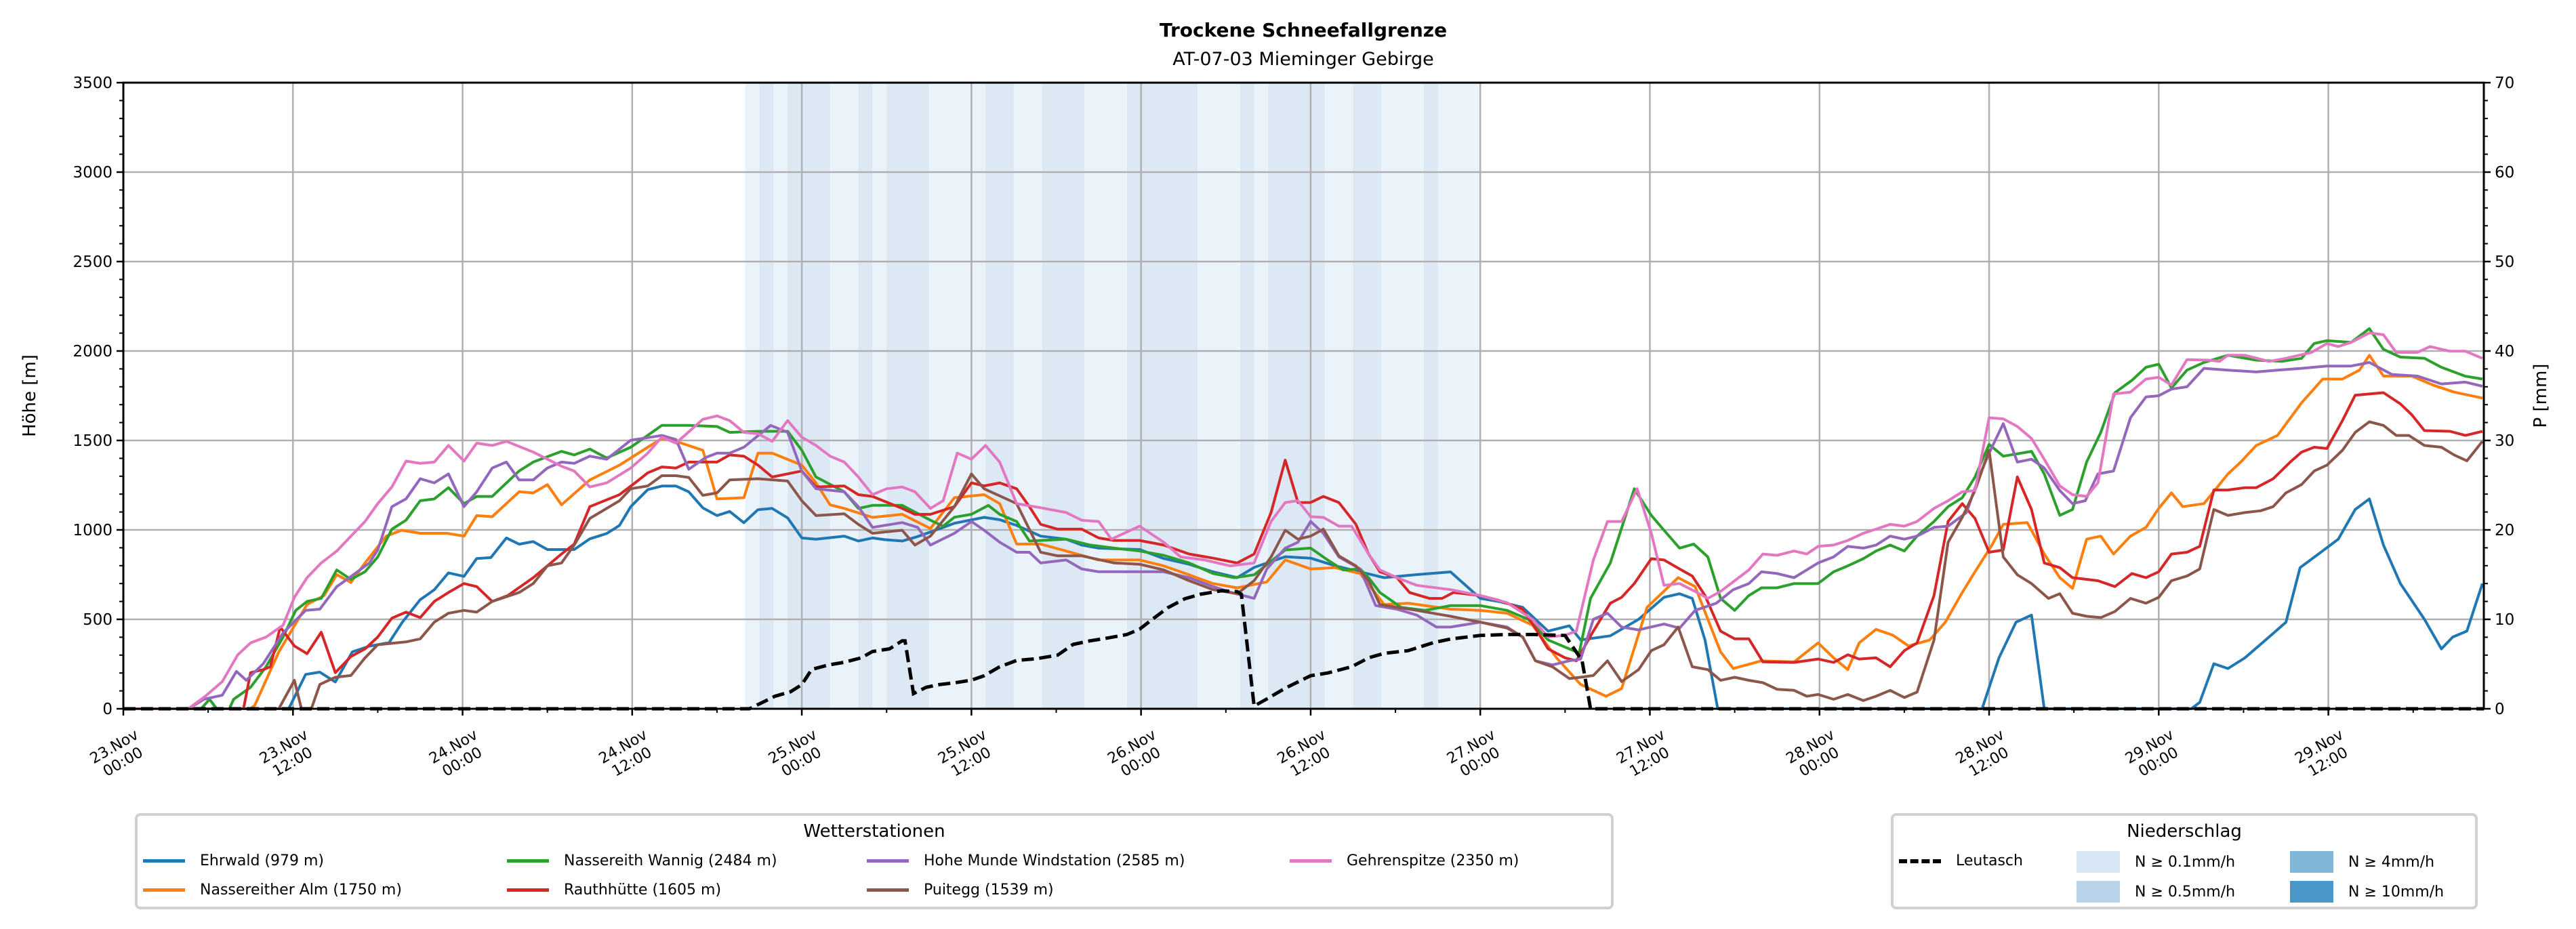 The height and width of the screenshot is (929, 2576). What do you see at coordinates (2505, 262) in the screenshot?
I see `y-right-tick-label: 50` at bounding box center [2505, 262].